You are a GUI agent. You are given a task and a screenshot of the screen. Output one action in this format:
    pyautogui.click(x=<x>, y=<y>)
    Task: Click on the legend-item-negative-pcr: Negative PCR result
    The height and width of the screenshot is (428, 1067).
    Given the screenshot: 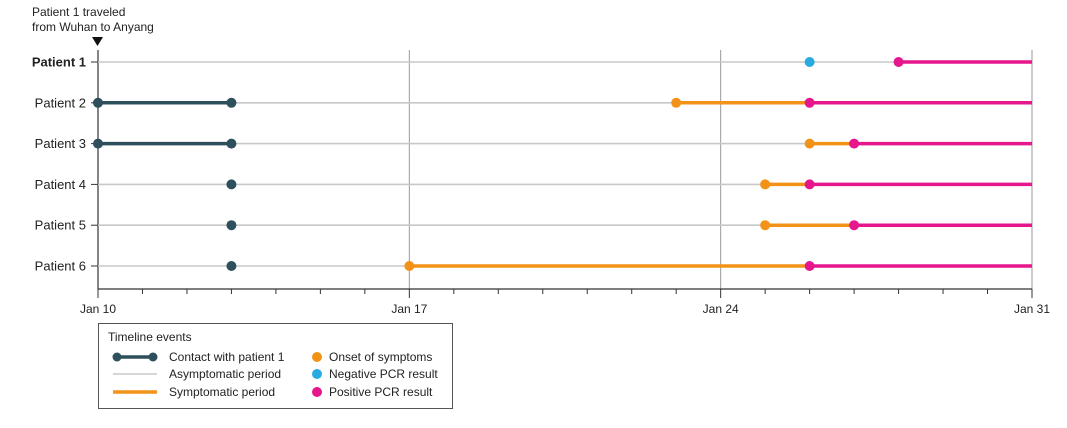 What is the action you would take?
    pyautogui.click(x=375, y=374)
    